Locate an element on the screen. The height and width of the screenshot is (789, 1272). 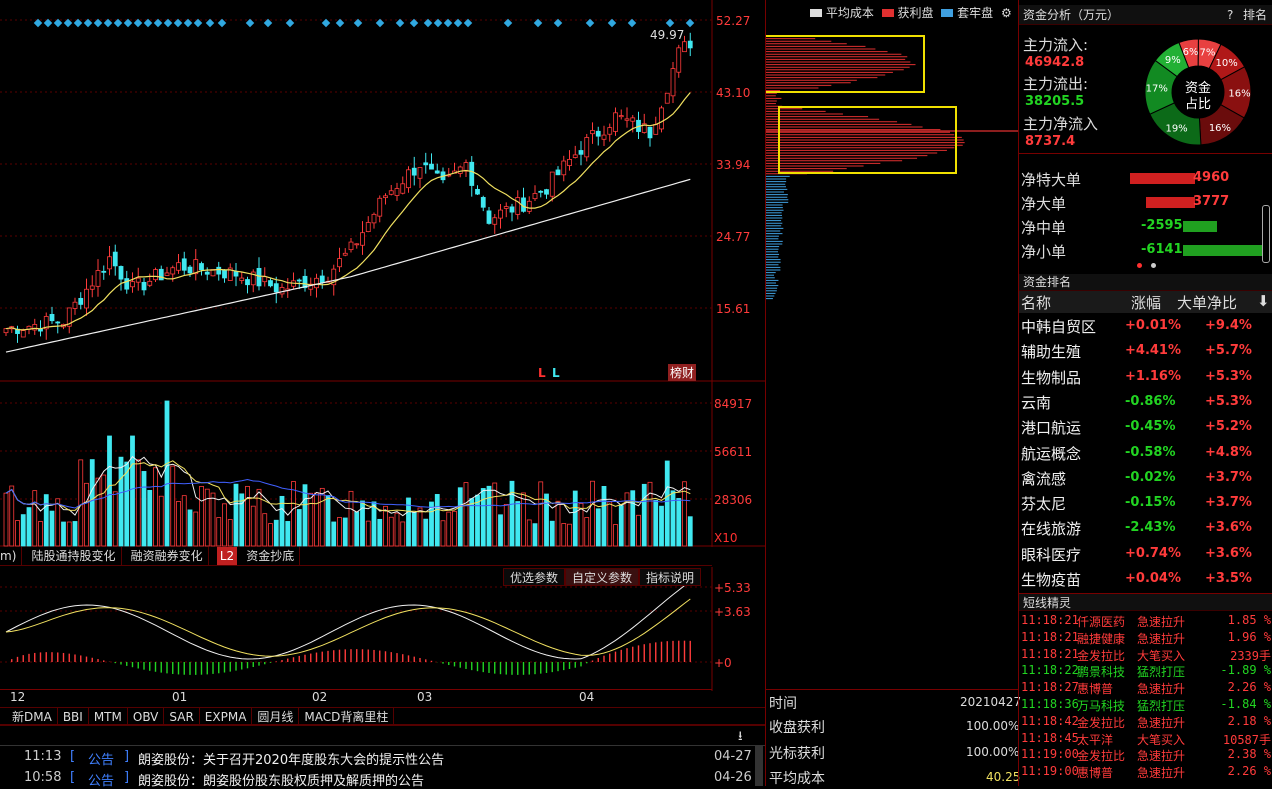
tab-mtm: MTM is located at coordinates (108, 717).